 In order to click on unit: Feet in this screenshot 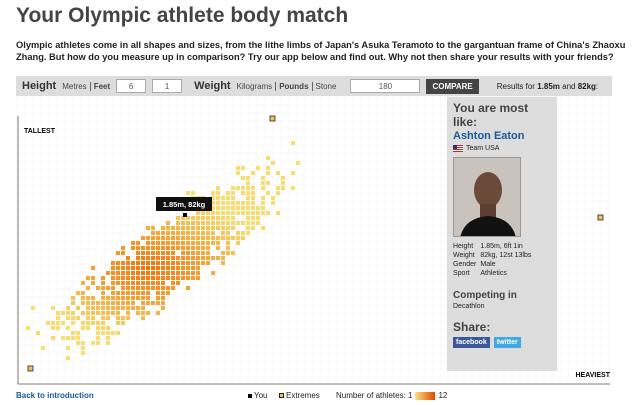, I will do `click(99, 86)`.